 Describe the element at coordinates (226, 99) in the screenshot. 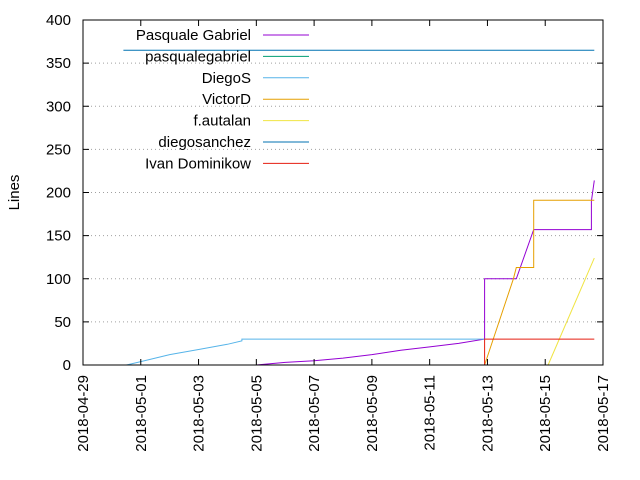

I see `legend-entry-label: VictorD` at that location.